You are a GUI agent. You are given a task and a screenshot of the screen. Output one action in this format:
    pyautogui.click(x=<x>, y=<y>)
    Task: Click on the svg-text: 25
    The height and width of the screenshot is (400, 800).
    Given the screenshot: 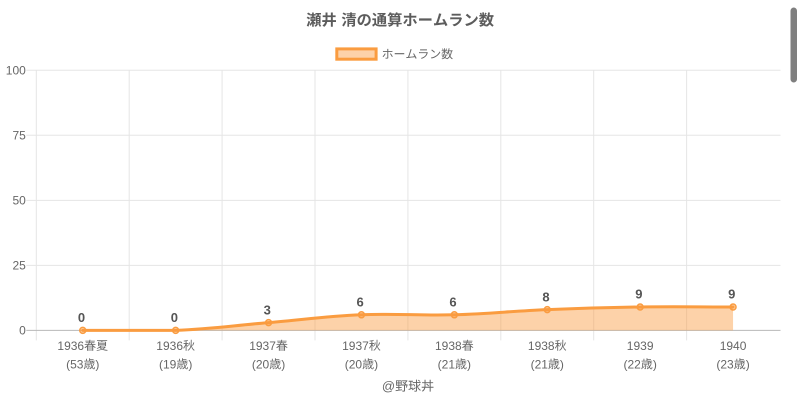 What is the action you would take?
    pyautogui.click(x=19, y=266)
    